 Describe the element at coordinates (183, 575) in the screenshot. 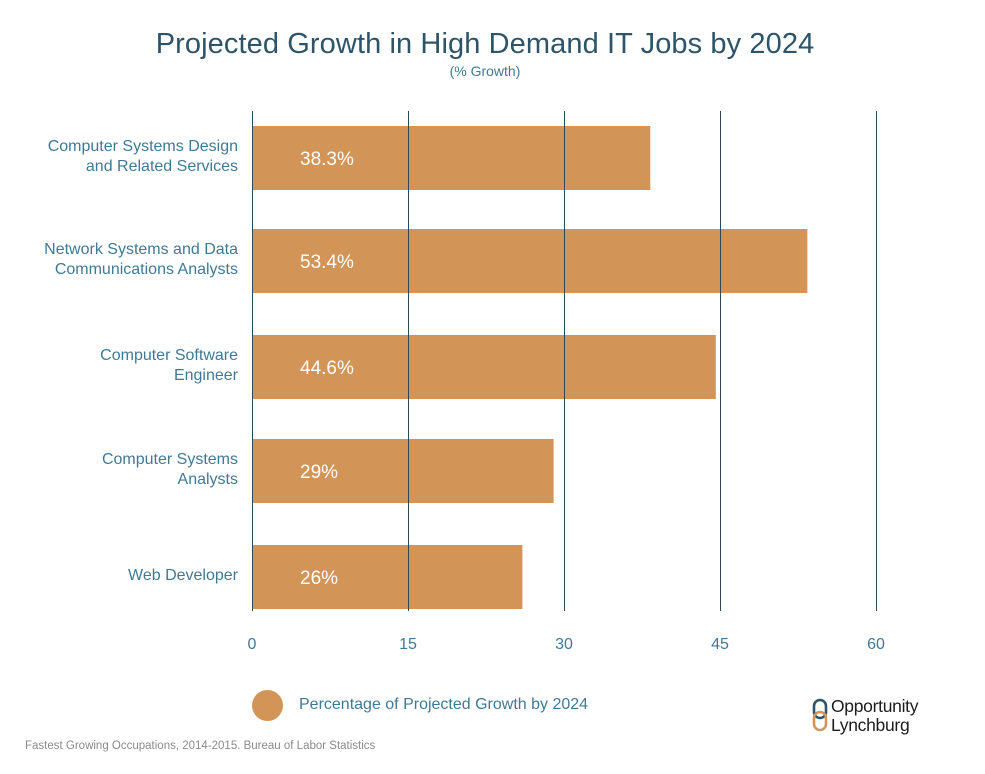

I see `category-label-4: Web Developer` at that location.